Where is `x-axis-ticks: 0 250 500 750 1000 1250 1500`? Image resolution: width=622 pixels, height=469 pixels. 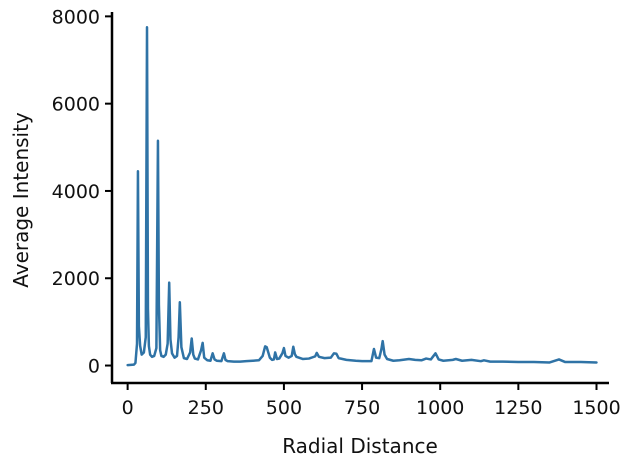 x-axis-ticks: 0 250 500 750 1000 1250 1500 is located at coordinates (371, 401).